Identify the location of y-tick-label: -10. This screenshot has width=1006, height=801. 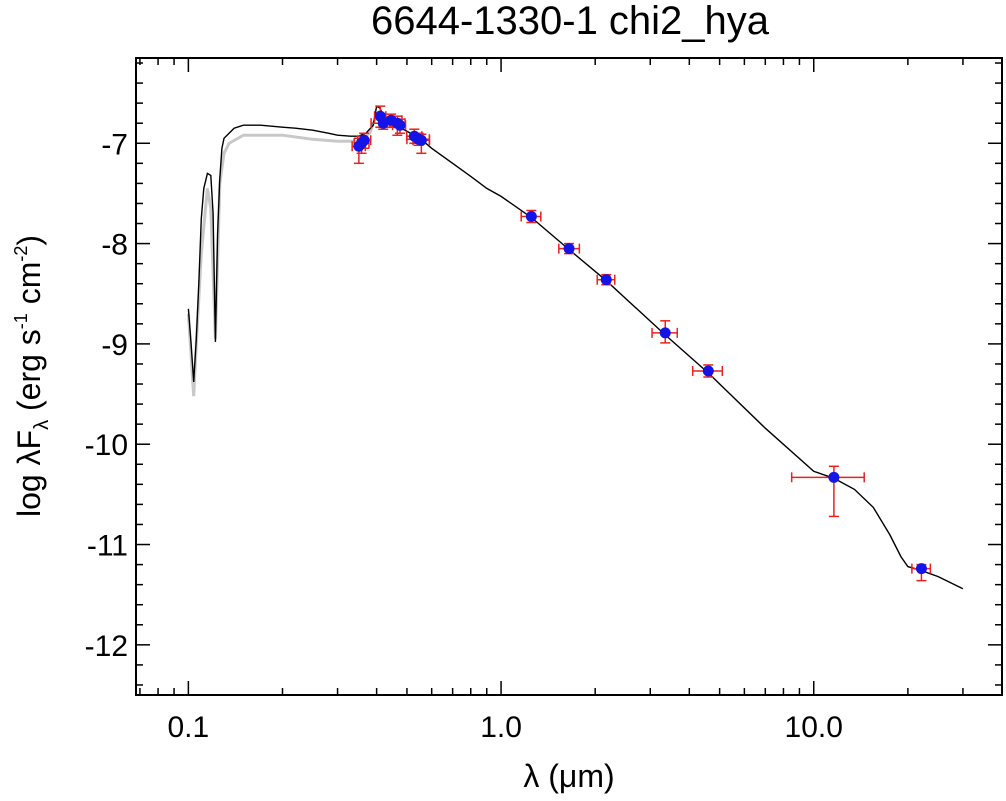
(106, 445).